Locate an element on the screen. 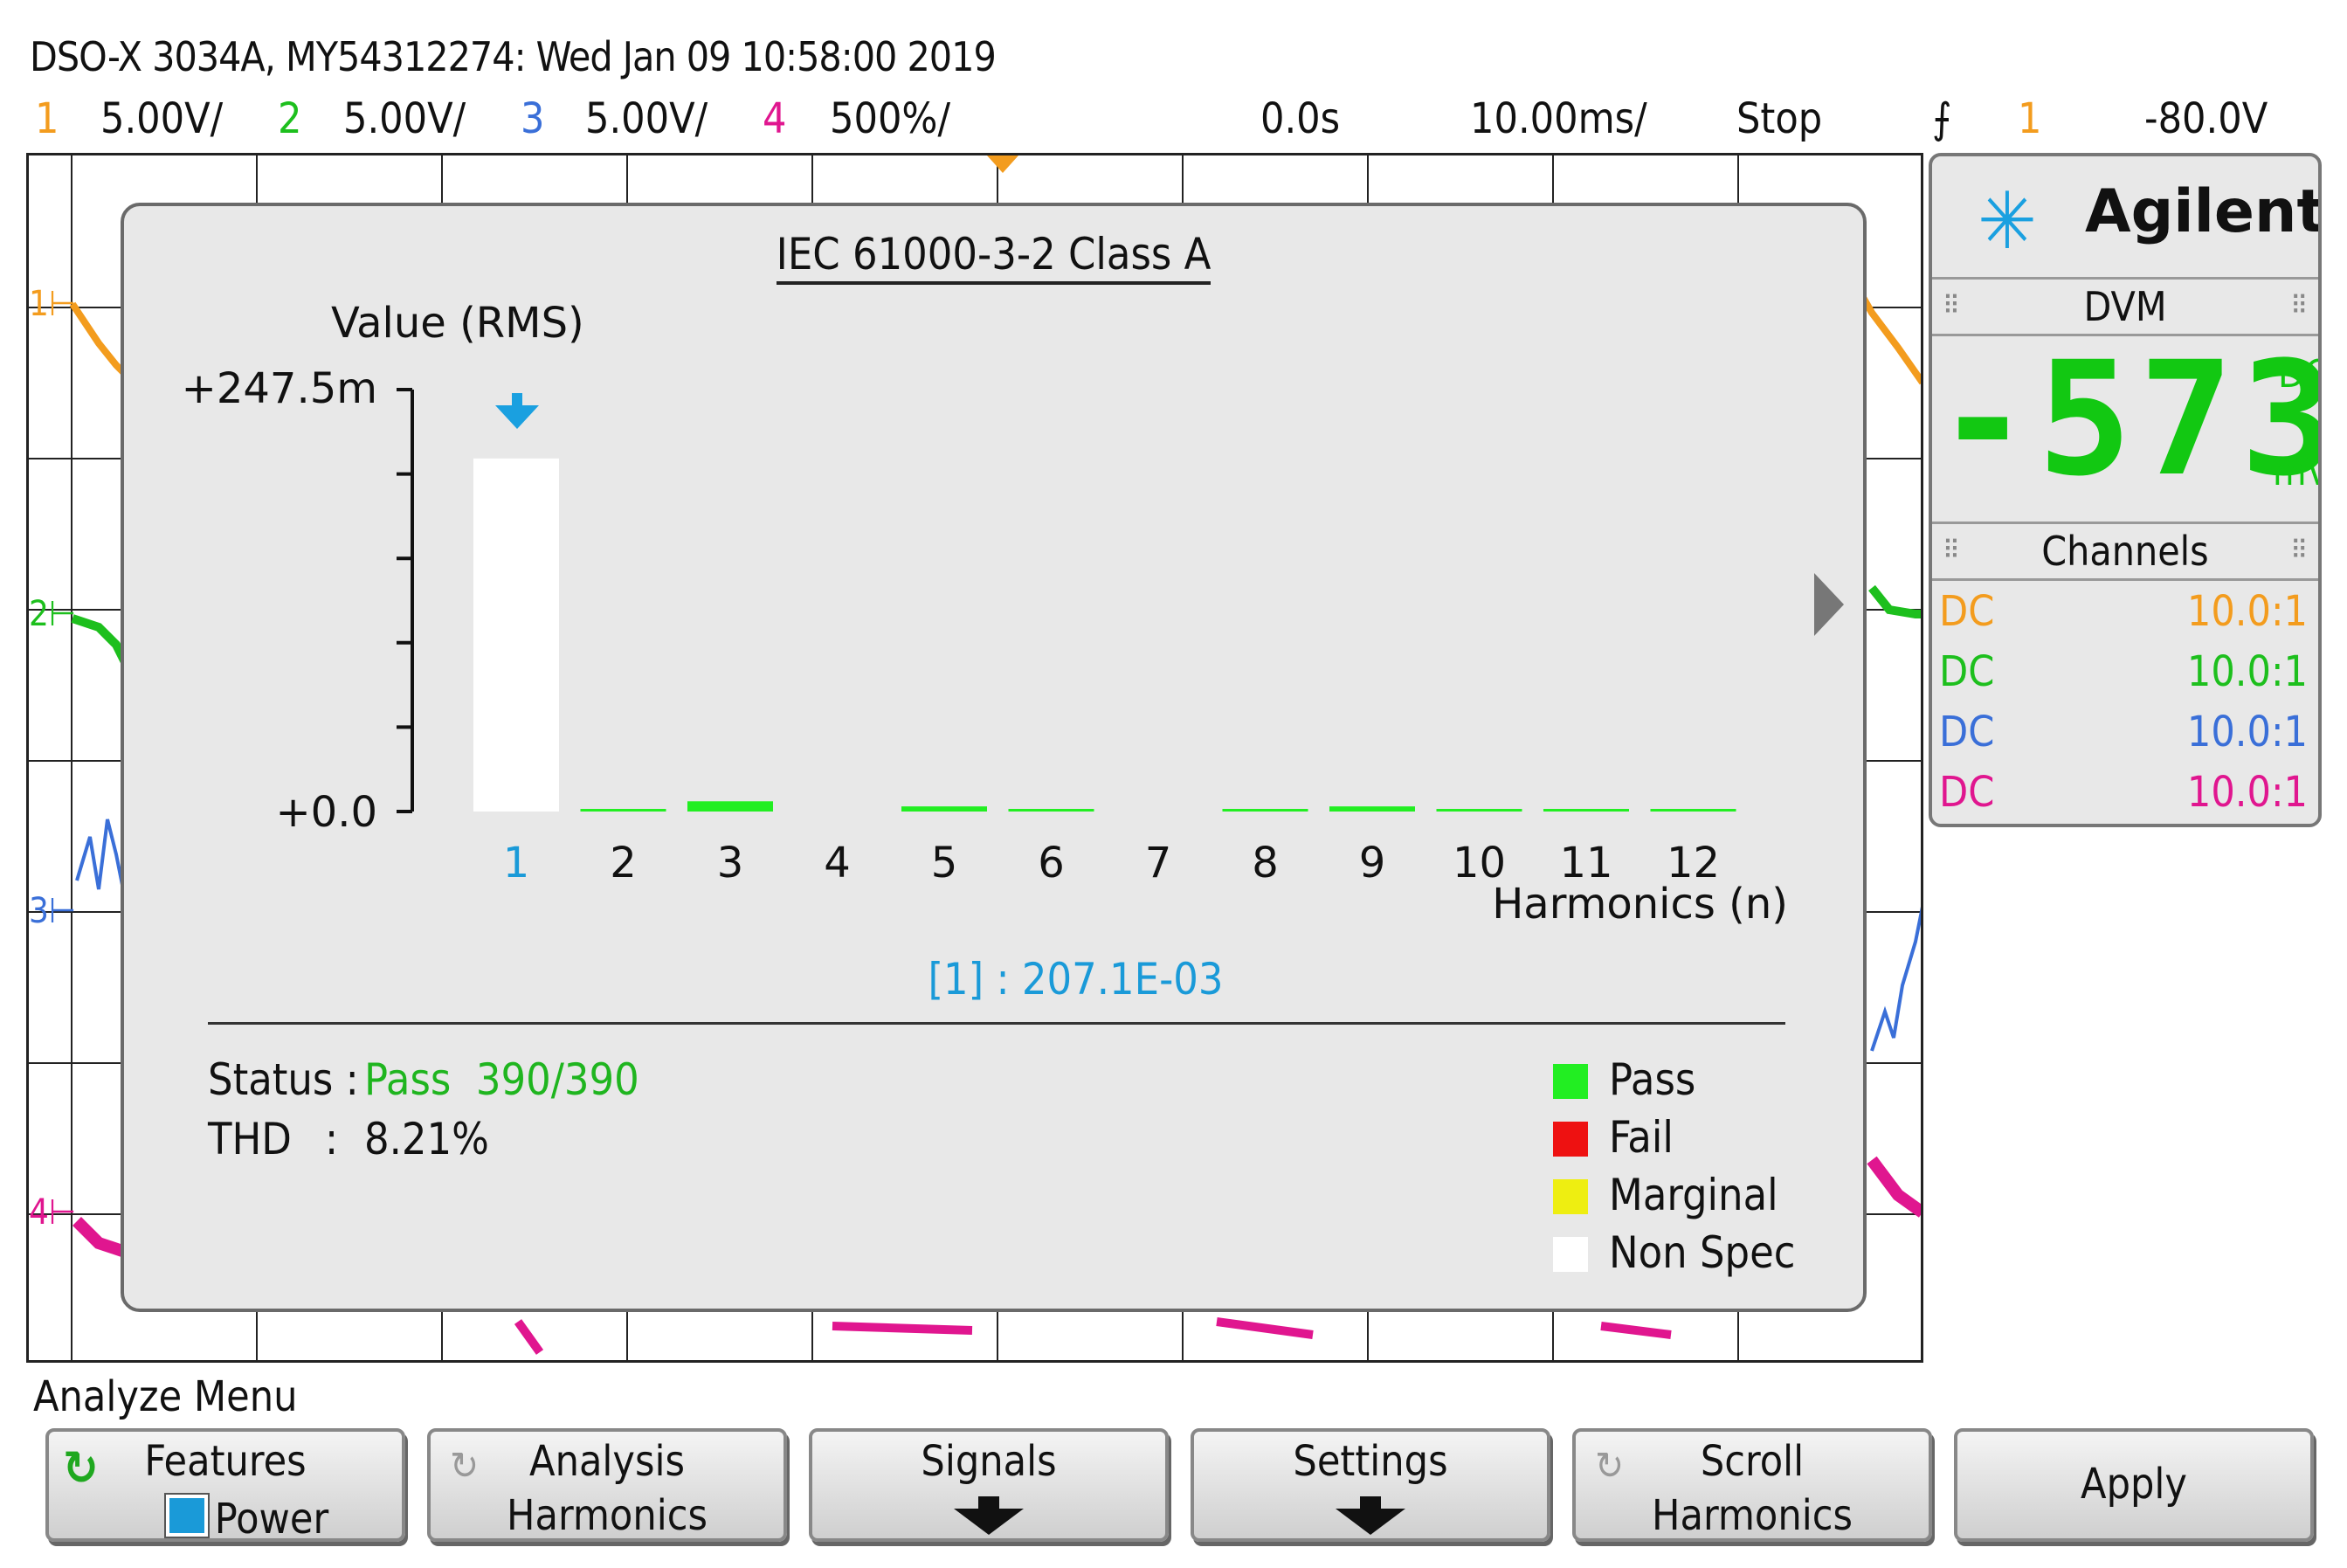 This screenshot has width=2347, height=1568. selected-harmonic-readout: [1] : 207.1E-03 is located at coordinates (1076, 979).